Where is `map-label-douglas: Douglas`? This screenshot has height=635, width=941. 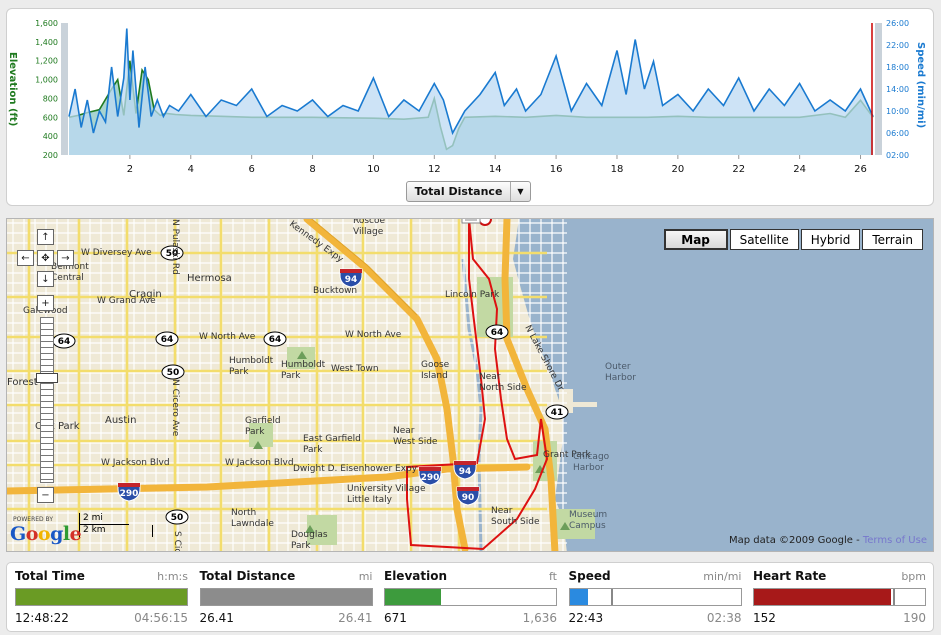 map-label-douglas: Douglas is located at coordinates (309, 535).